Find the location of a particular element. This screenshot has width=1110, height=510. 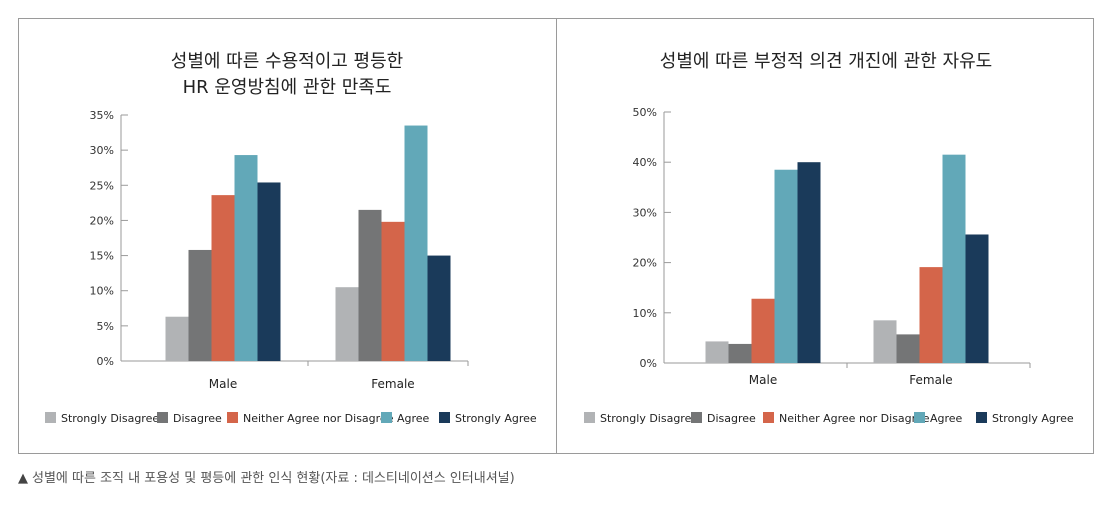

y-tick-label: 50% is located at coordinates (645, 112).